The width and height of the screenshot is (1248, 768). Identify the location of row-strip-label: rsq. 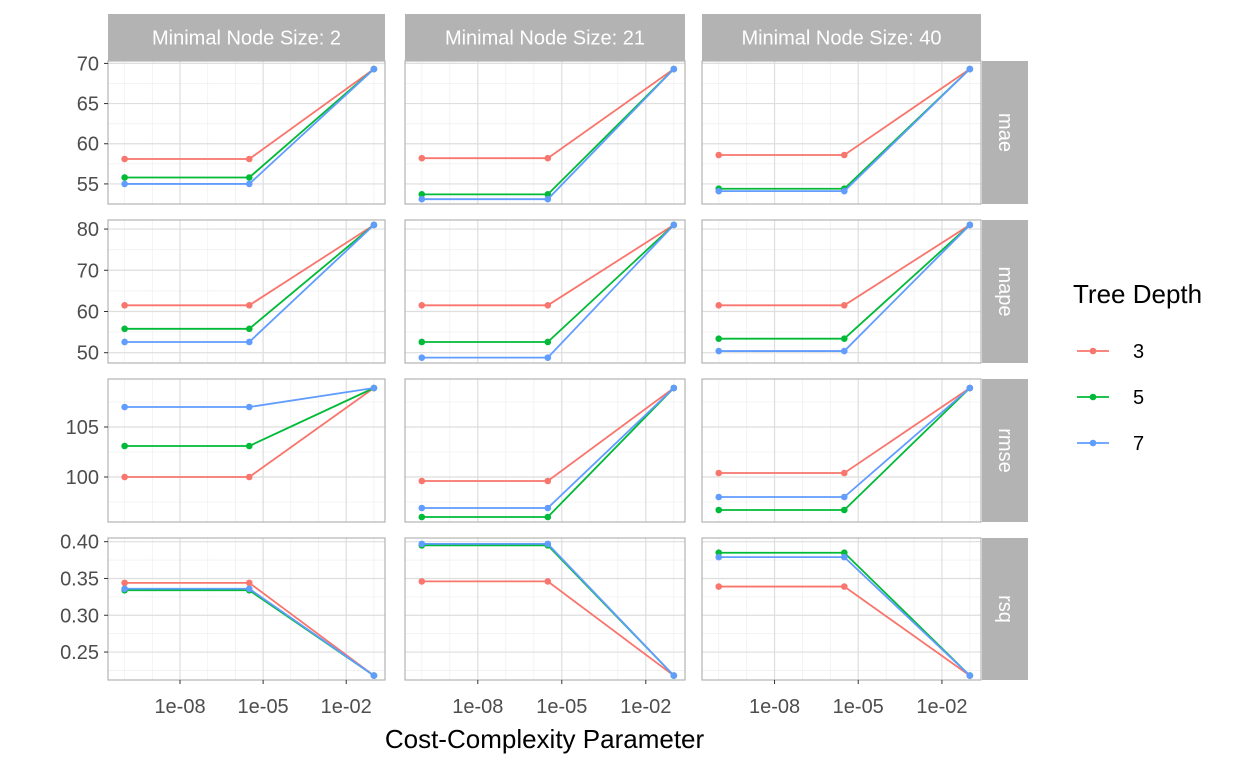
(1005, 609).